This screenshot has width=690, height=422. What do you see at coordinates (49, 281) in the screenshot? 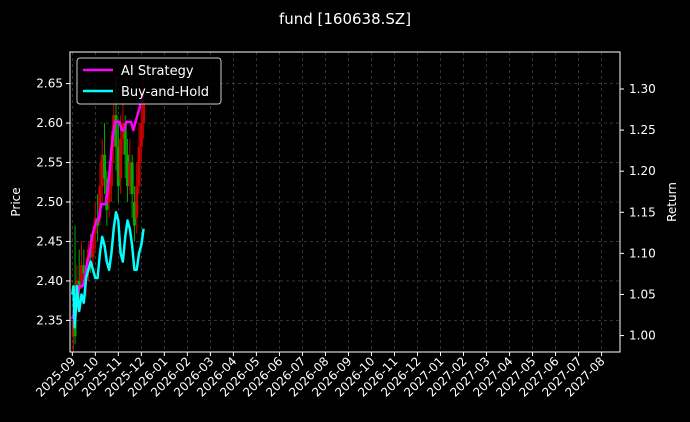
I see `y-left-tick-label: 2.40` at bounding box center [49, 281].